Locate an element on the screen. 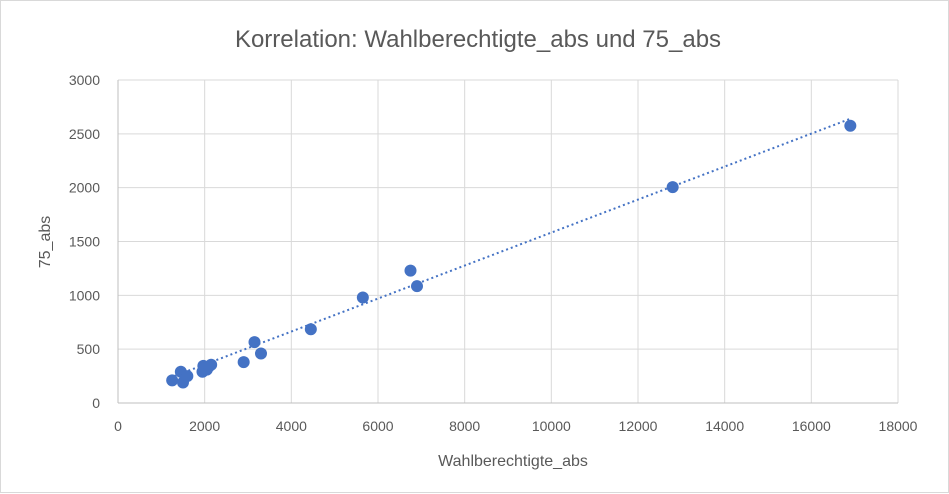  x-axis-label: Wahlberechtigte_abs is located at coordinates (513, 461).